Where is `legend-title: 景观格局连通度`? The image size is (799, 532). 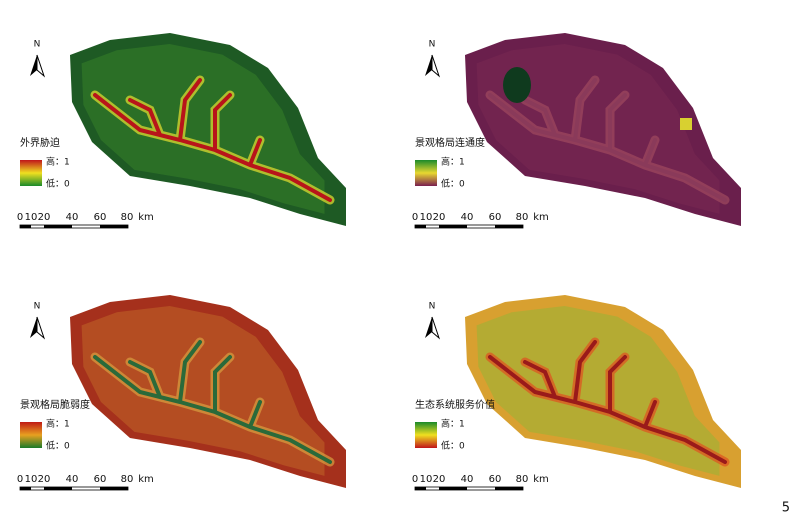 legend-title: 景观格局连通度 is located at coordinates (450, 142).